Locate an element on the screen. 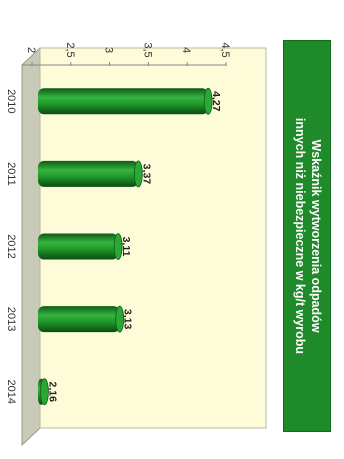 The height and width of the screenshot is (459, 344). data-label: 2,16 is located at coordinates (52, 391).